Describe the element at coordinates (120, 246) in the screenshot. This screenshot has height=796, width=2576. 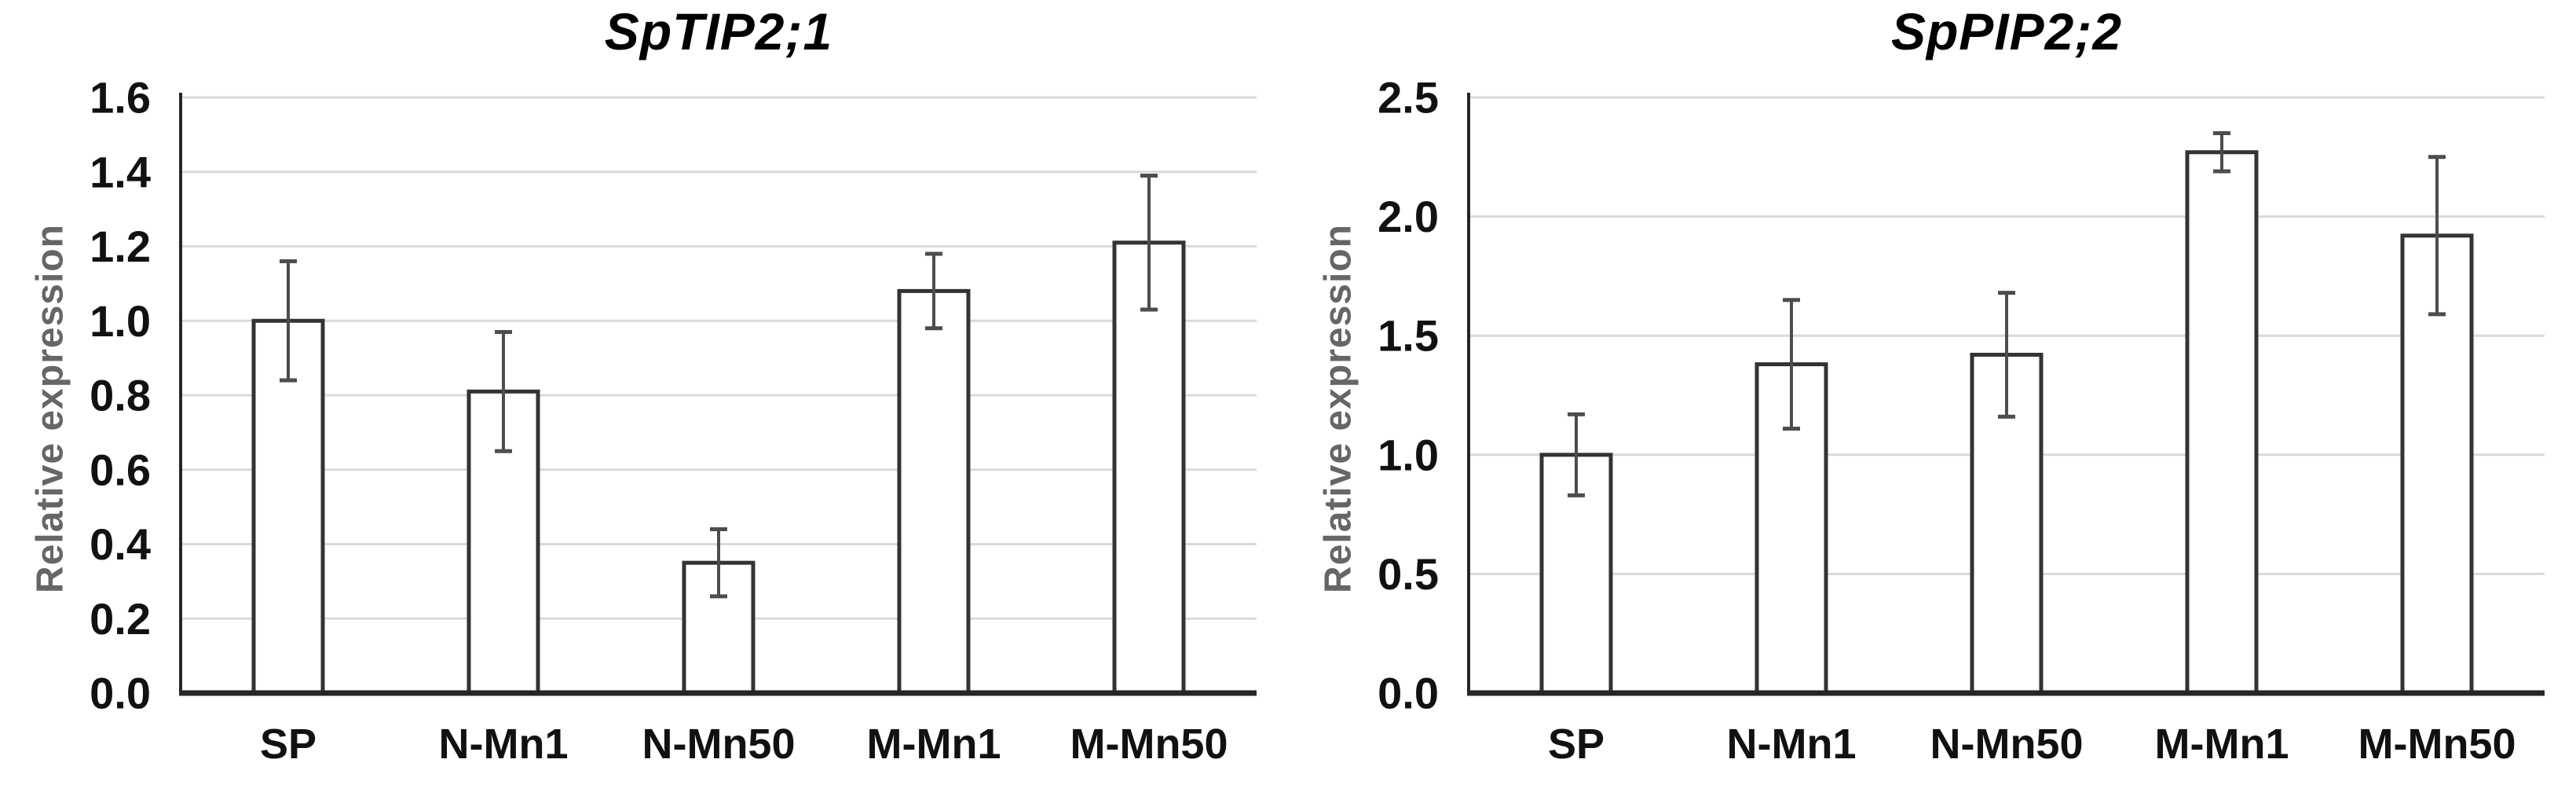
I see `y-tick-label: 1.2` at that location.